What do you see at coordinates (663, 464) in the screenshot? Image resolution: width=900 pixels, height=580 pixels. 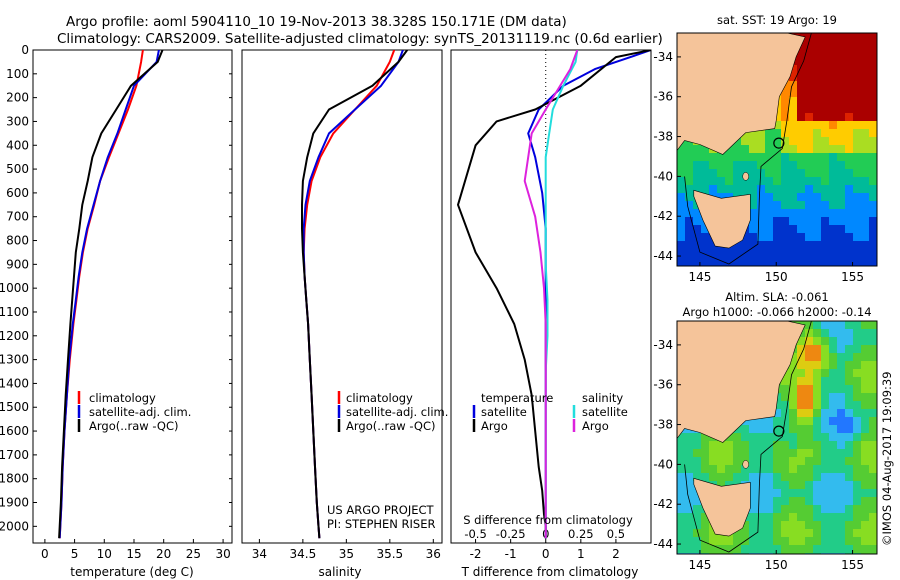 I see `map-lat-label: -40` at bounding box center [663, 464].